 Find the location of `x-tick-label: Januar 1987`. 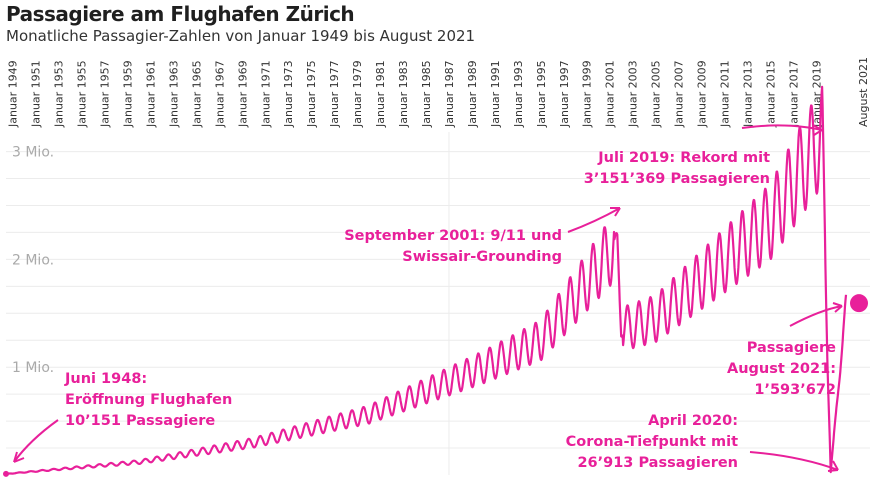

x-tick-label: Januar 1987 is located at coordinates (449, 94).